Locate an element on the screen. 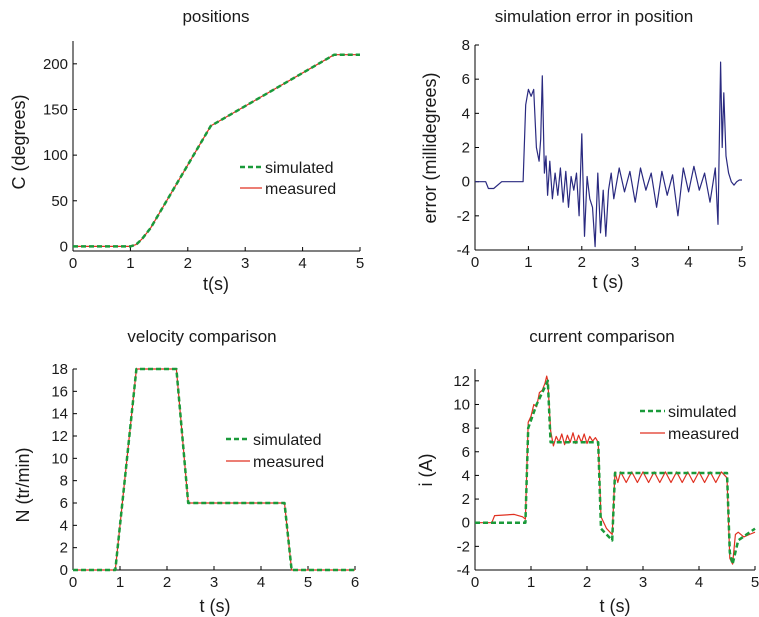 Image resolution: width=759 pixels, height=617 pixels. y-axis-label: error (millidegrees) is located at coordinates (430, 147).